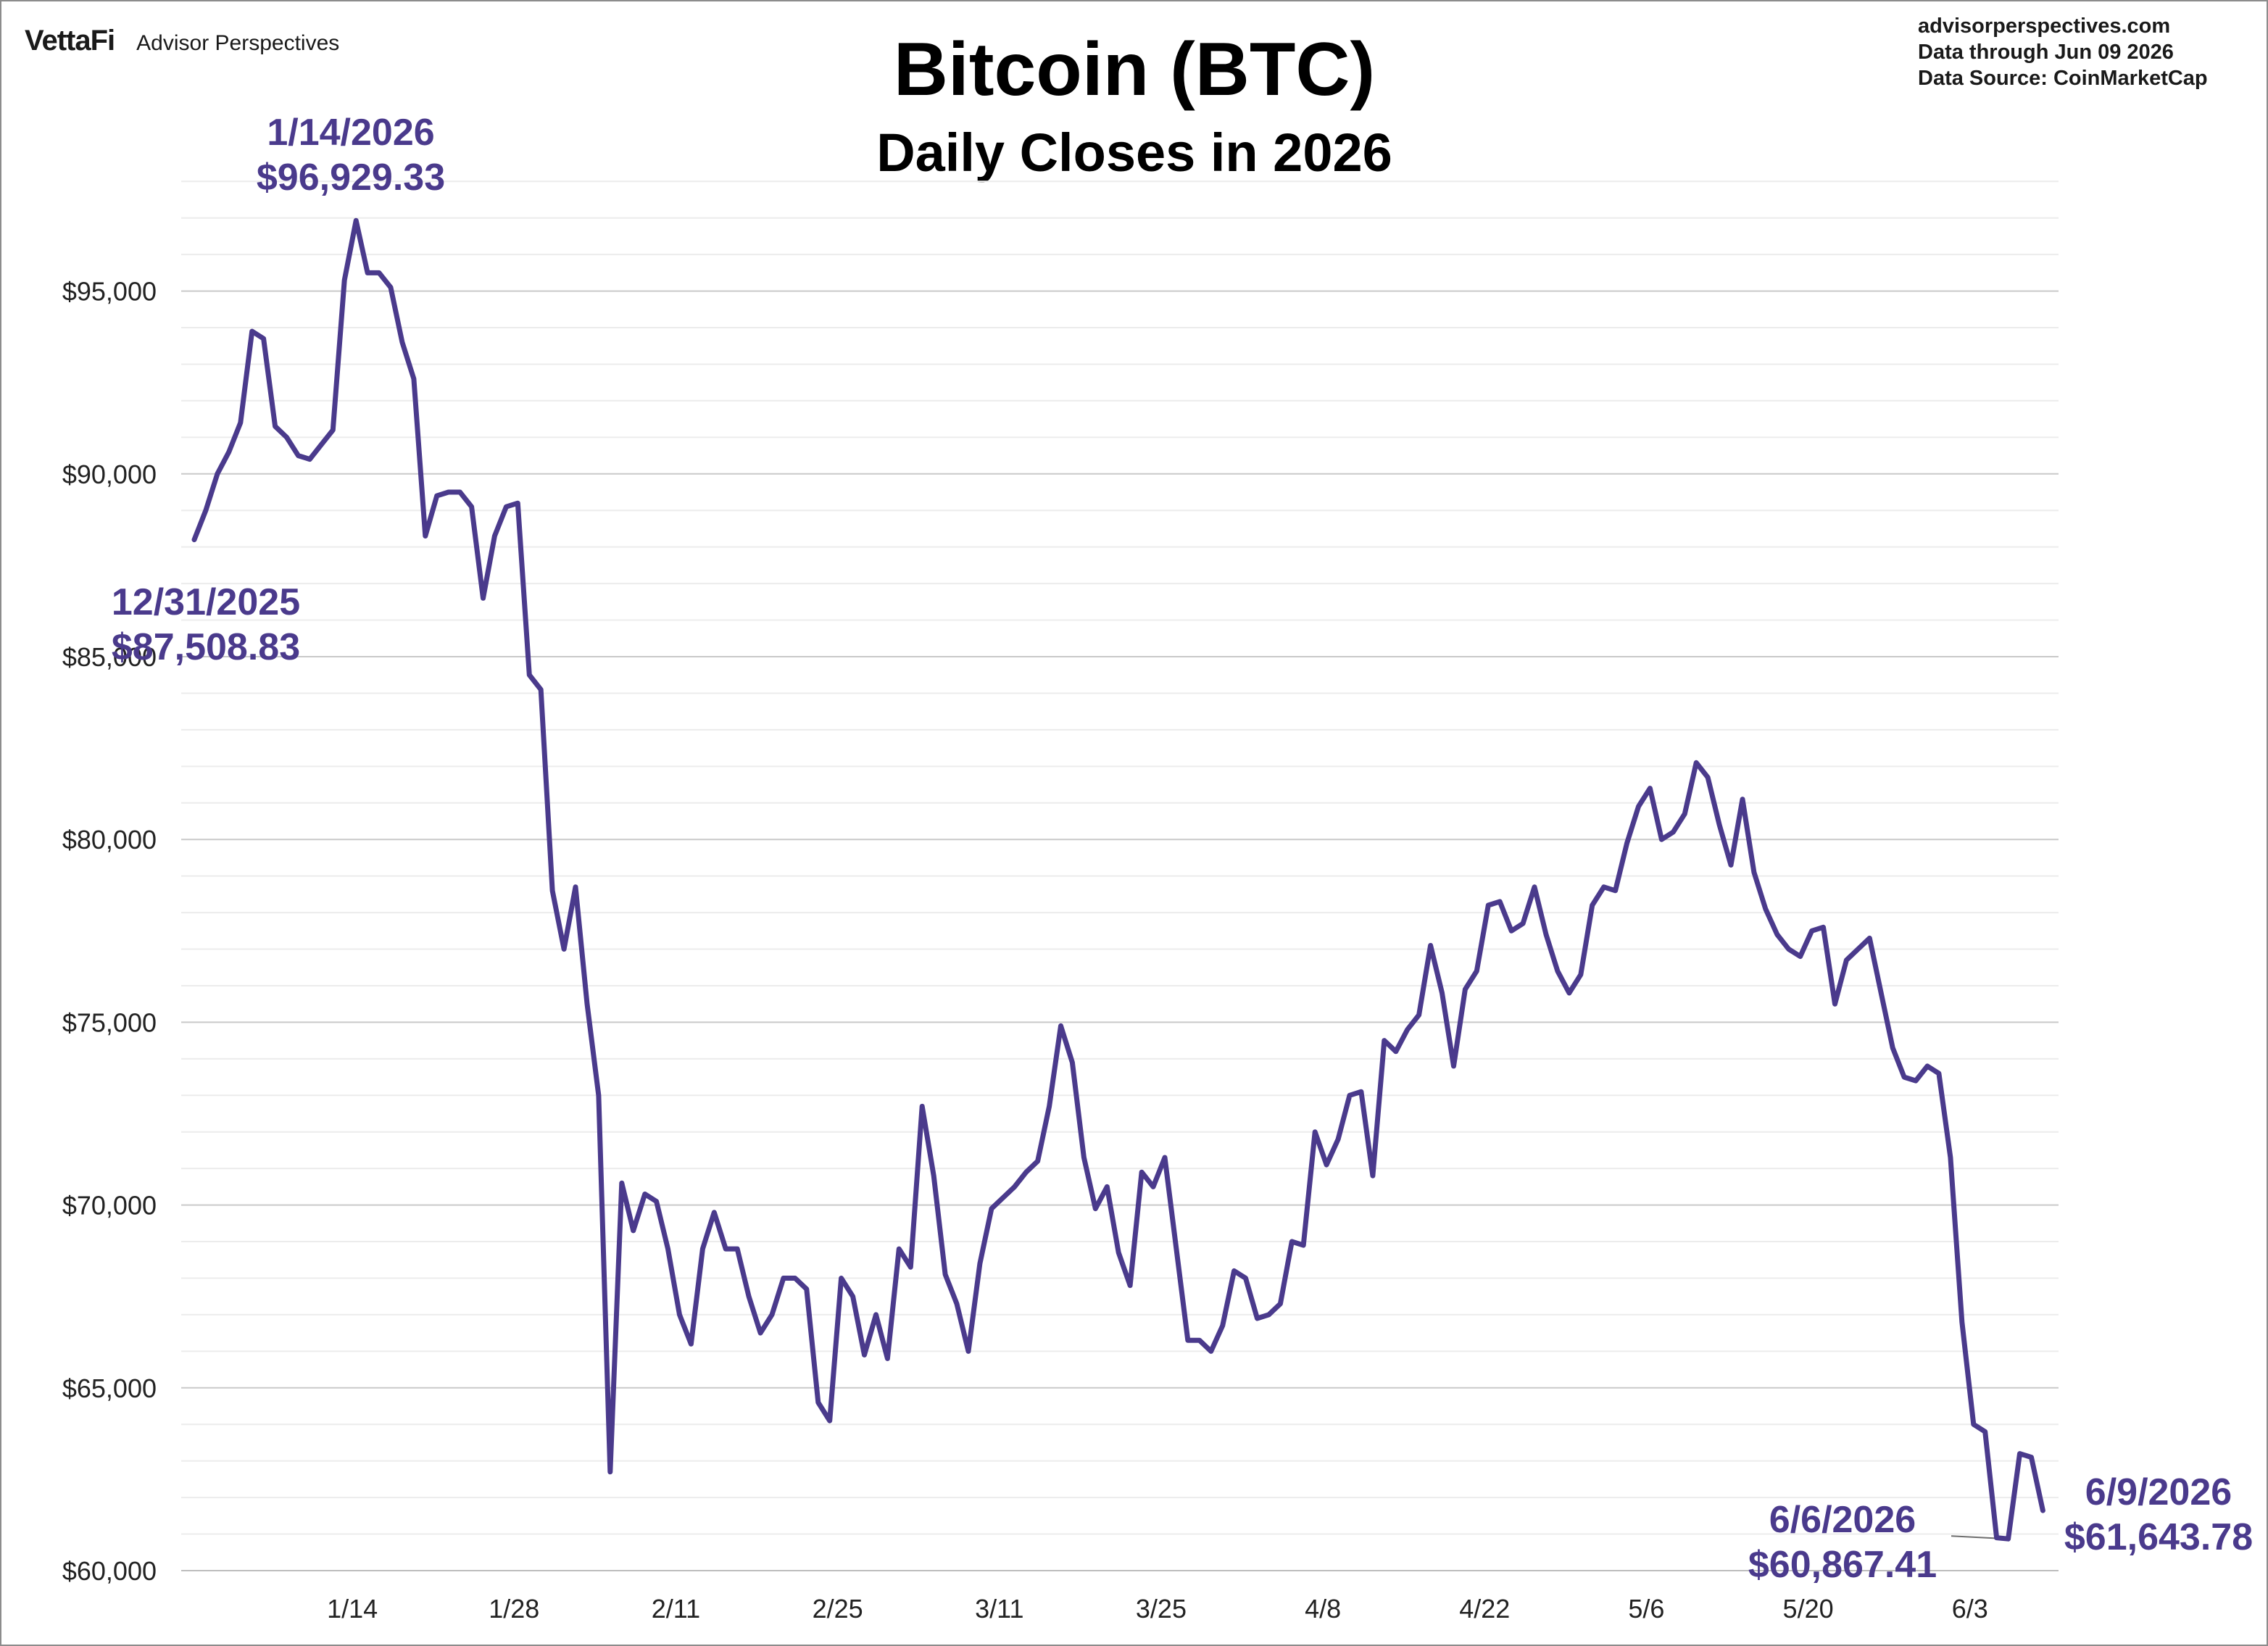  What do you see at coordinates (109, 474) in the screenshot?
I see `y-tick-label: $90,000` at bounding box center [109, 474].